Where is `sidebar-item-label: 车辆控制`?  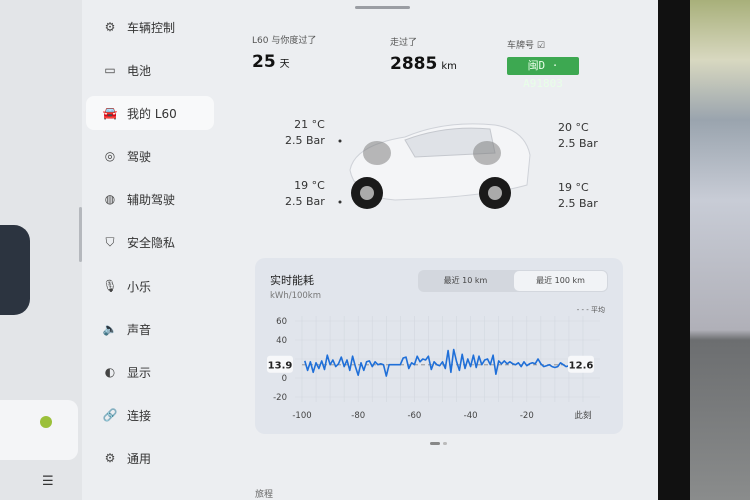 sidebar-item-label: 车辆控制 is located at coordinates (151, 27).